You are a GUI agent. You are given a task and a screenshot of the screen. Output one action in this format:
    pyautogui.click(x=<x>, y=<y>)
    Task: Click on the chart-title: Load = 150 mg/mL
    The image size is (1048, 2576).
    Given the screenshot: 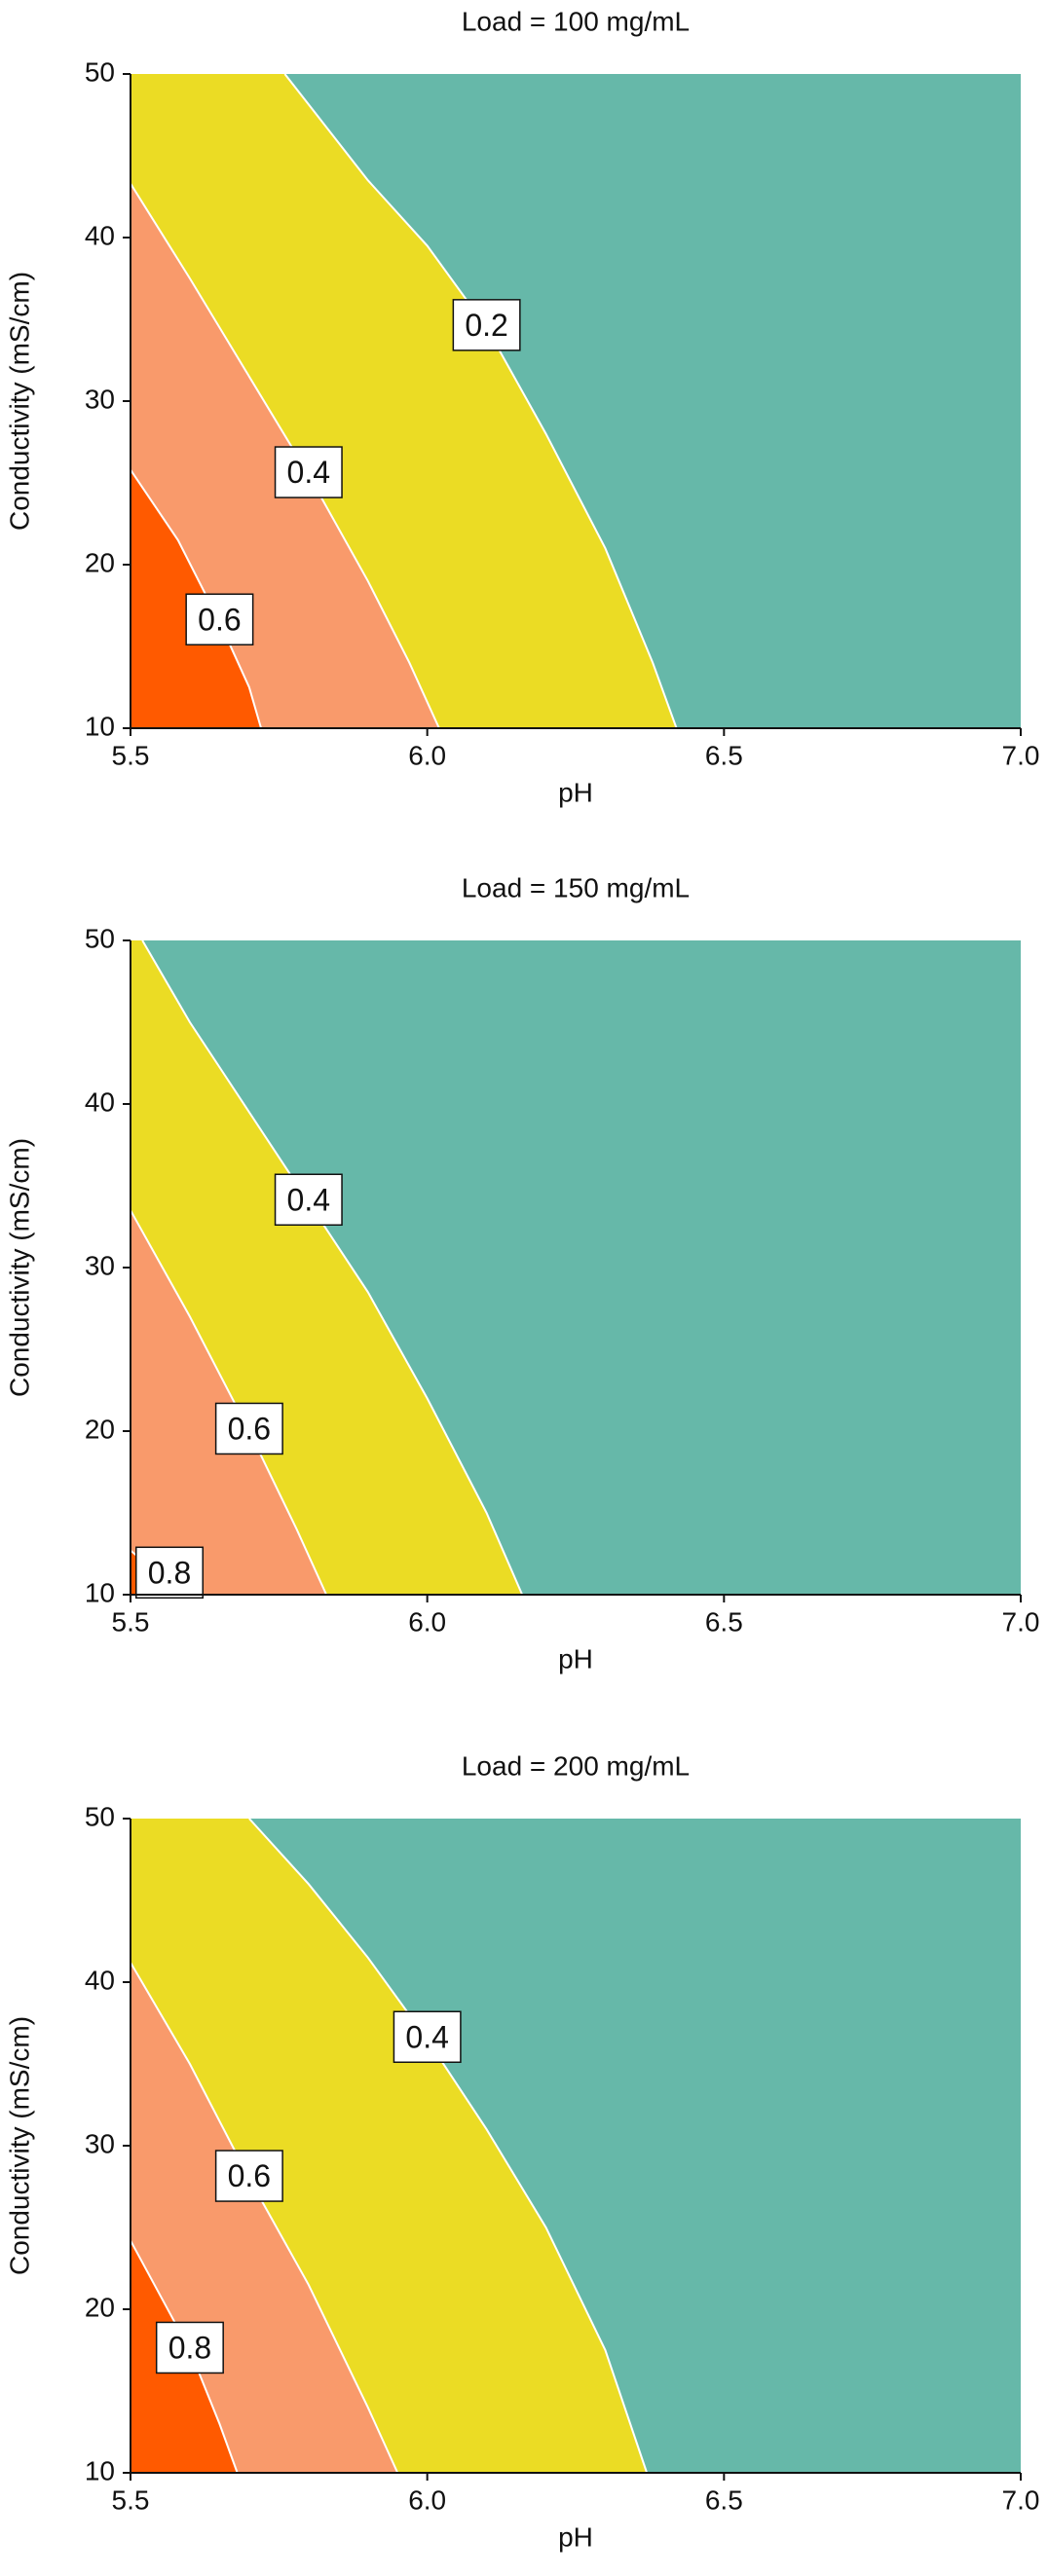 What is the action you would take?
    pyautogui.click(x=576, y=887)
    